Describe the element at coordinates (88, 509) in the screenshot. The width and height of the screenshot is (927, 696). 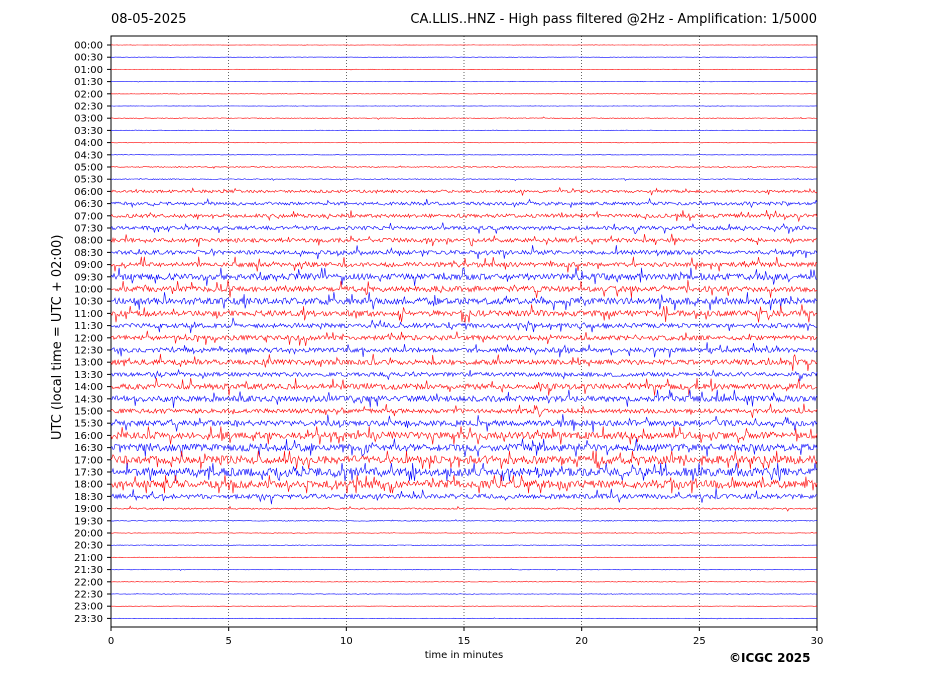
I see `y-tick-label: 19:00` at that location.